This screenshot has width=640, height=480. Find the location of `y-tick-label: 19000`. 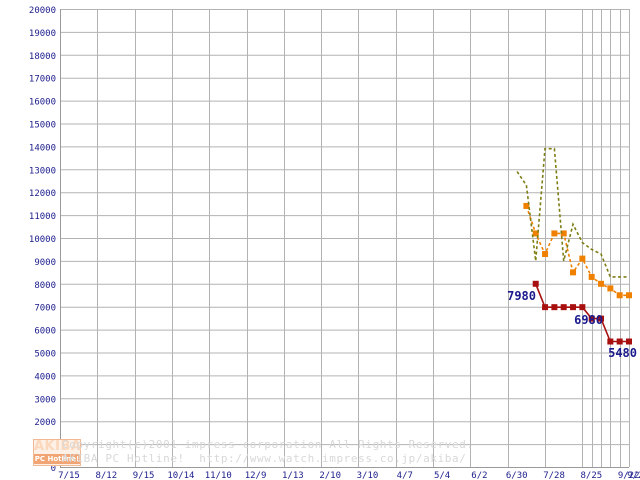

y-tick-label: 19000 is located at coordinates (42, 34).